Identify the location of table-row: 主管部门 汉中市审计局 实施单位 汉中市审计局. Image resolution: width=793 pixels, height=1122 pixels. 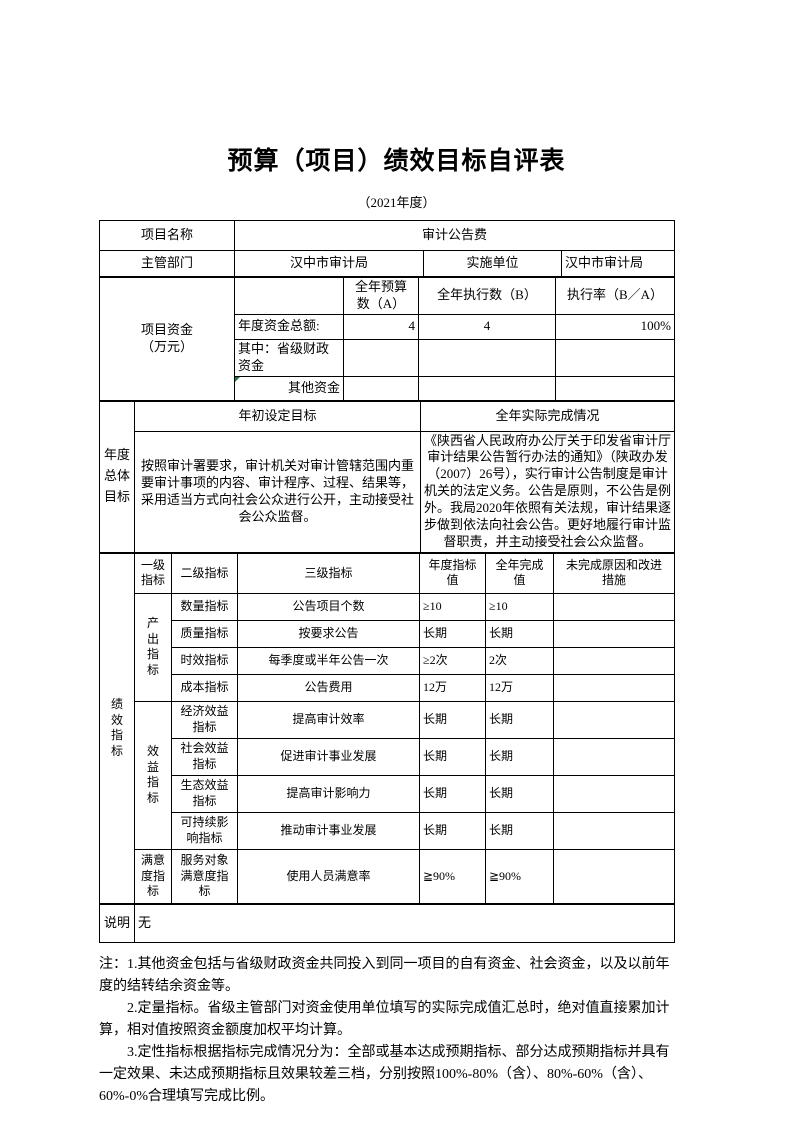
(387, 263).